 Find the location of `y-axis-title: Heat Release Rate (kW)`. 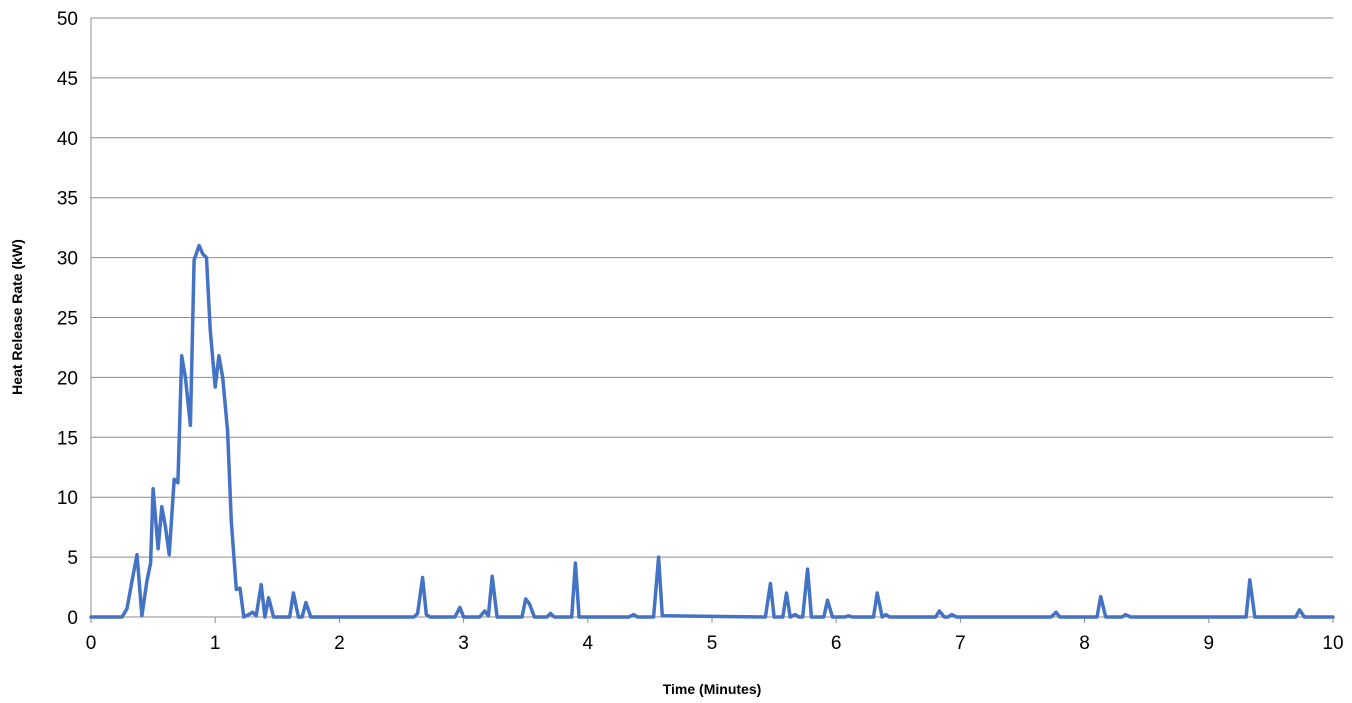

y-axis-title: Heat Release Rate (kW) is located at coordinates (17, 317).